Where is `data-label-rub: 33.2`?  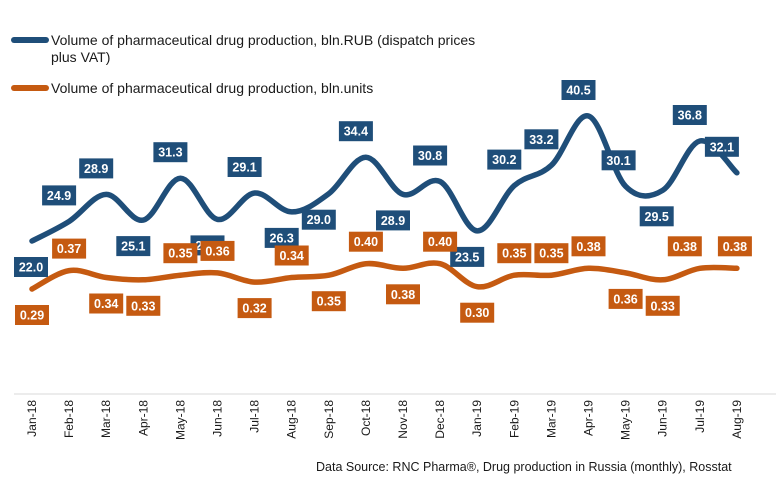 data-label-rub: 33.2 is located at coordinates (541, 139).